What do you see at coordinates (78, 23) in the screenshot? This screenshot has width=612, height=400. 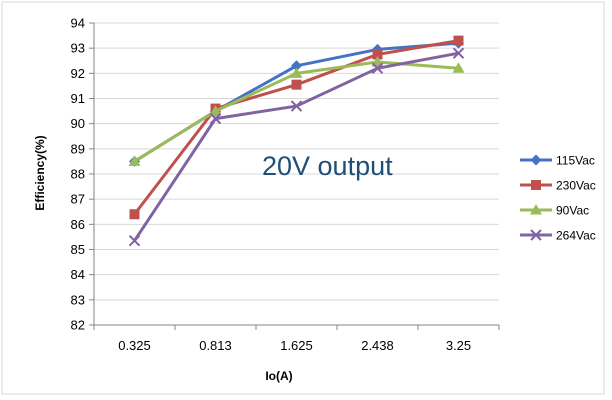 I see `y-tick-label: 94` at bounding box center [78, 23].